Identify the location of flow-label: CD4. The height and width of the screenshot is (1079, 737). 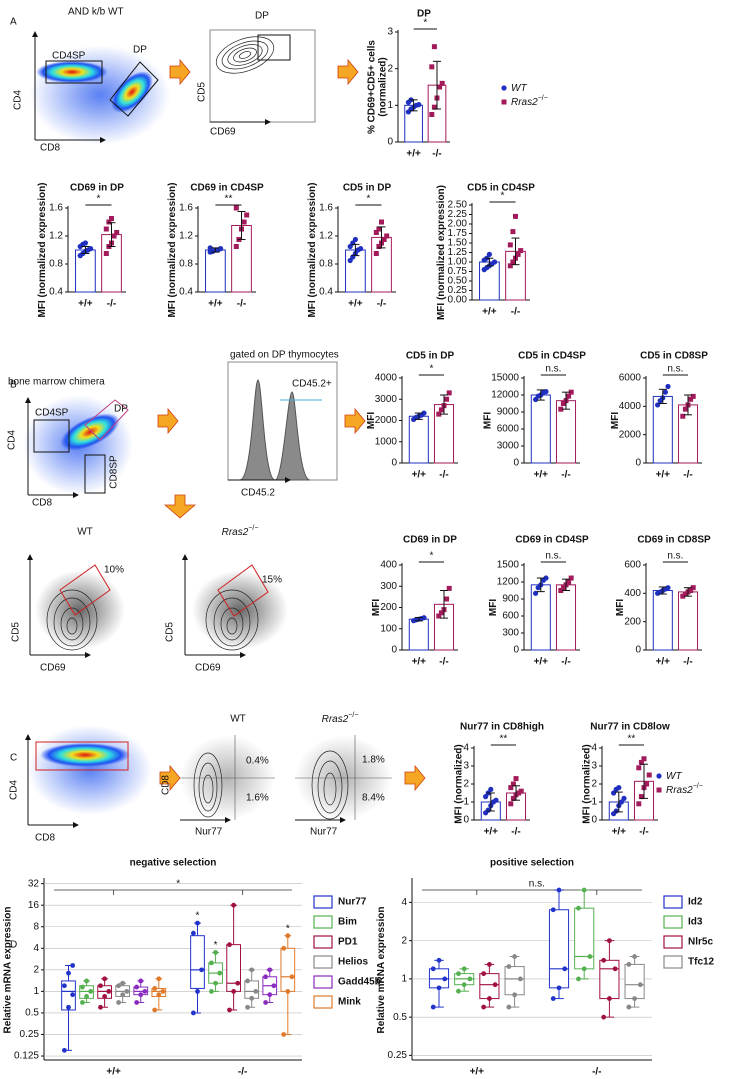
(14, 790).